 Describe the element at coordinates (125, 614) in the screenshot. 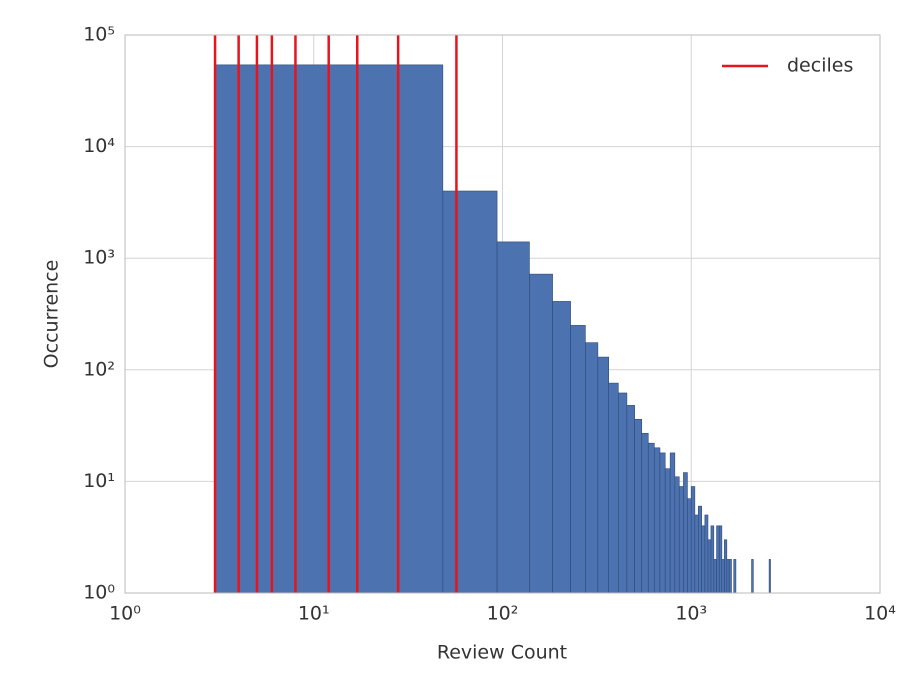

I see `x-tick-label: 10⁰` at that location.